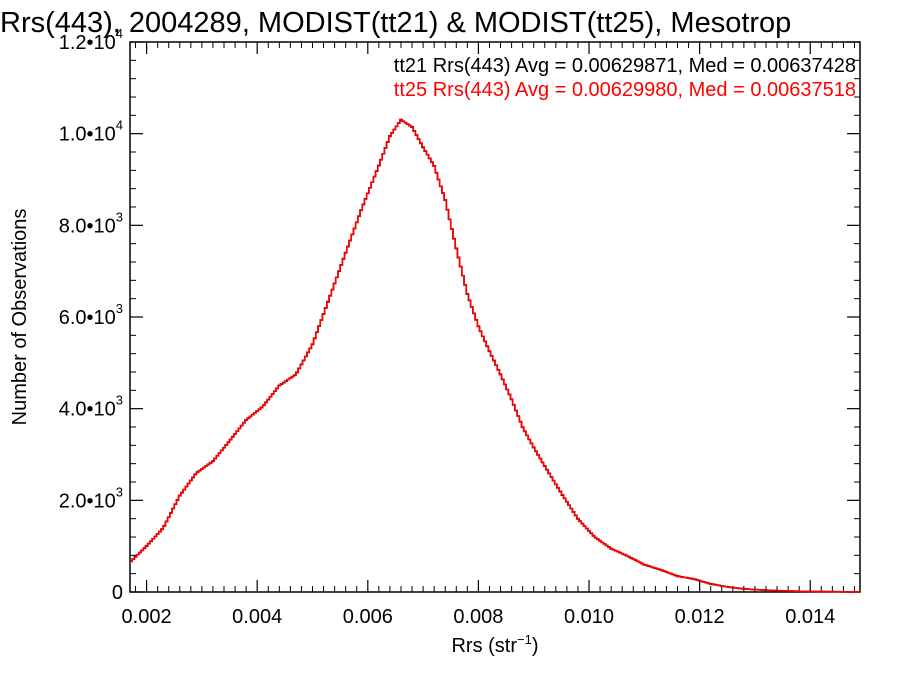 The height and width of the screenshot is (675, 900). I want to click on x-axis-tick-labels: 0.002 0.004 0.006 0.008 0.010 0.012 0.014, so click(479, 617).